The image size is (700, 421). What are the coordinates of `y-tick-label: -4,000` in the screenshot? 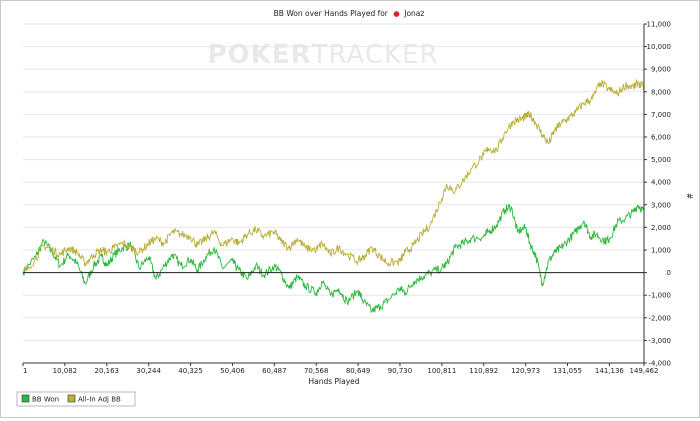 It's located at (659, 364).